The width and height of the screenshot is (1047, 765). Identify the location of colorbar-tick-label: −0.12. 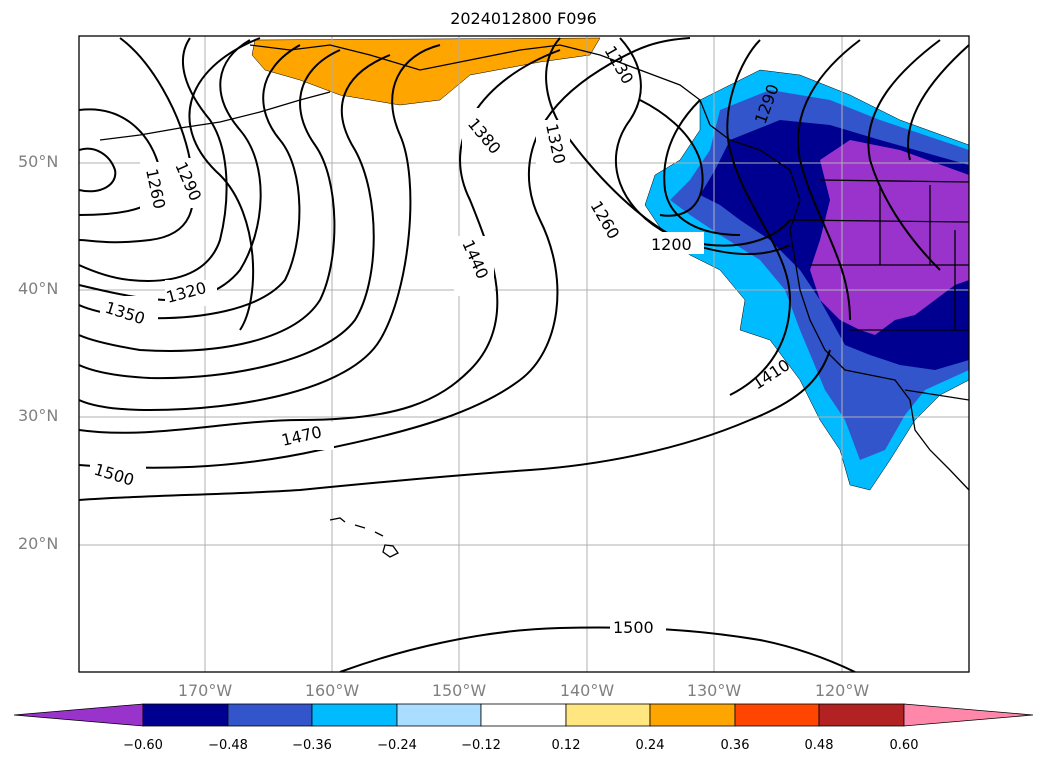
(481, 745).